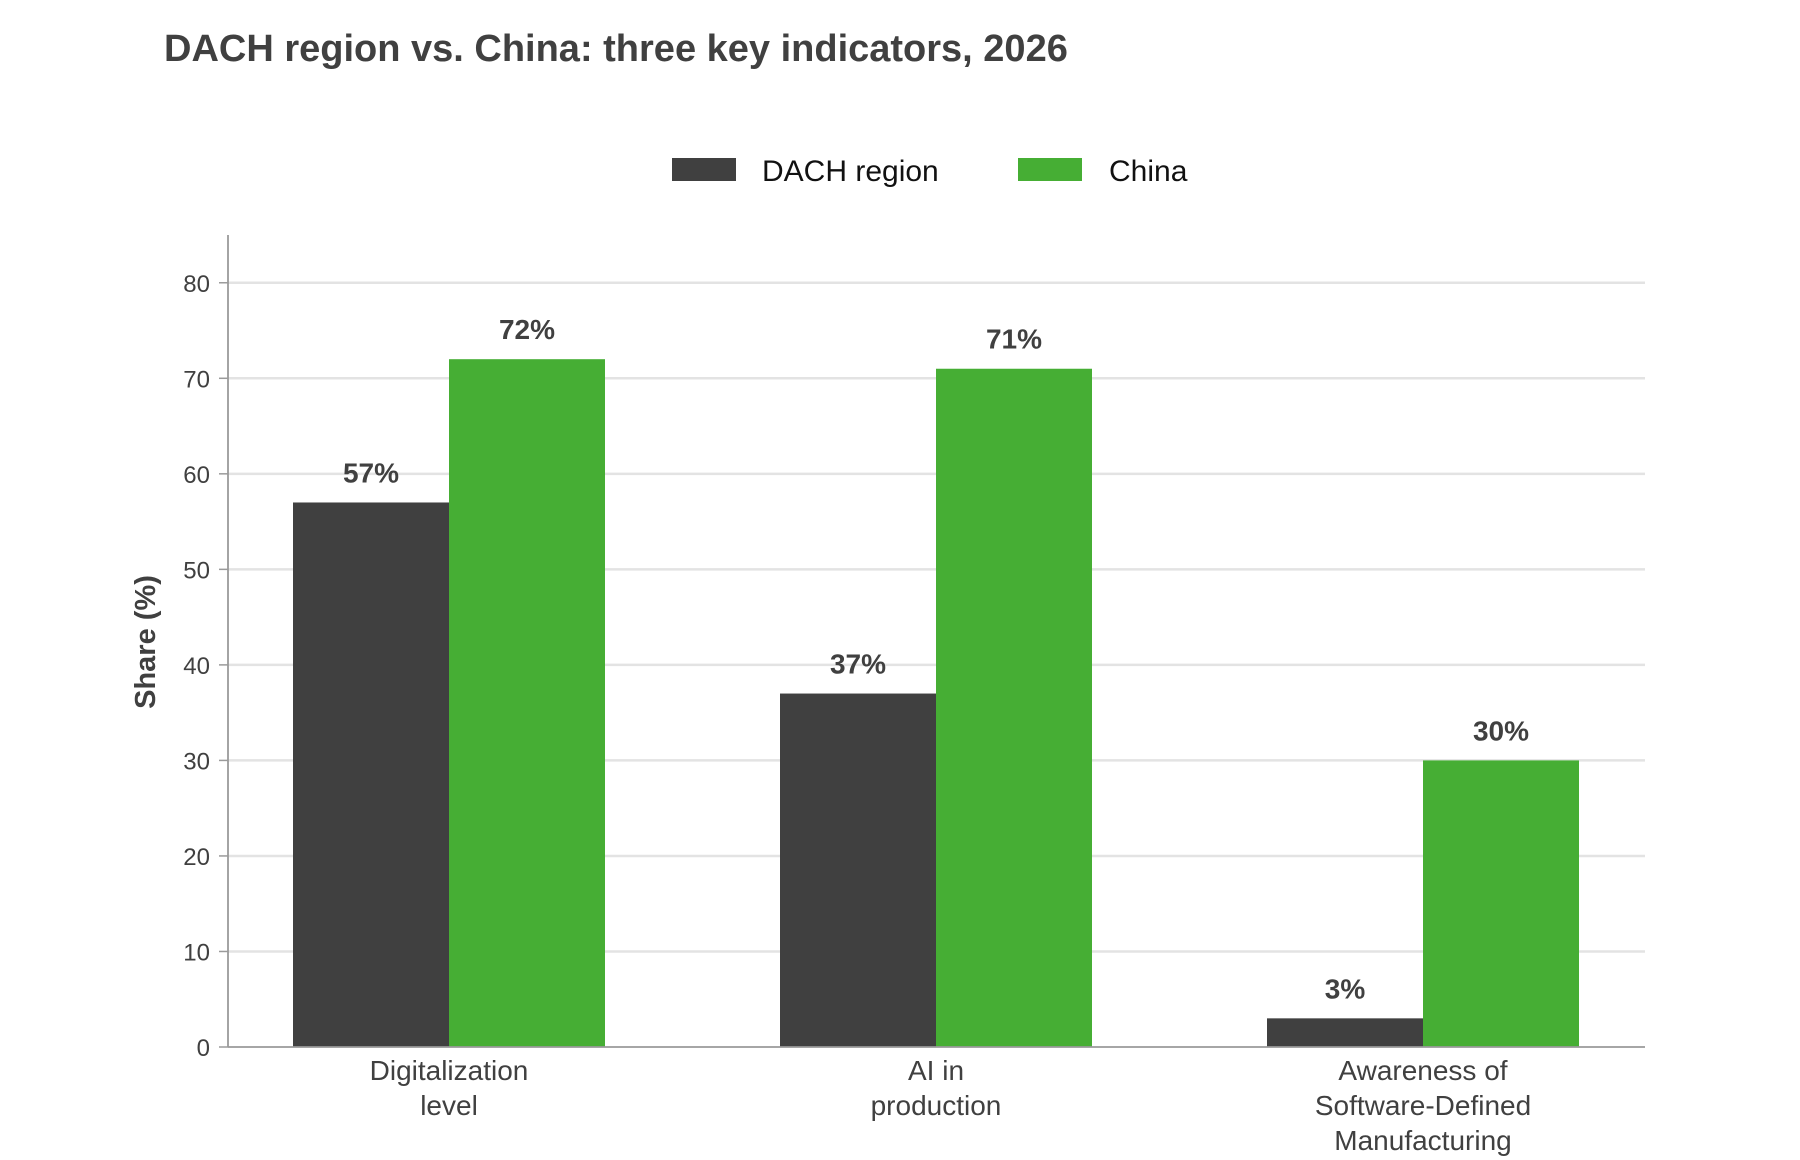 Image resolution: width=1800 pixels, height=1160 pixels. Describe the element at coordinates (936, 1105) in the screenshot. I see `x-category-line: production` at that location.